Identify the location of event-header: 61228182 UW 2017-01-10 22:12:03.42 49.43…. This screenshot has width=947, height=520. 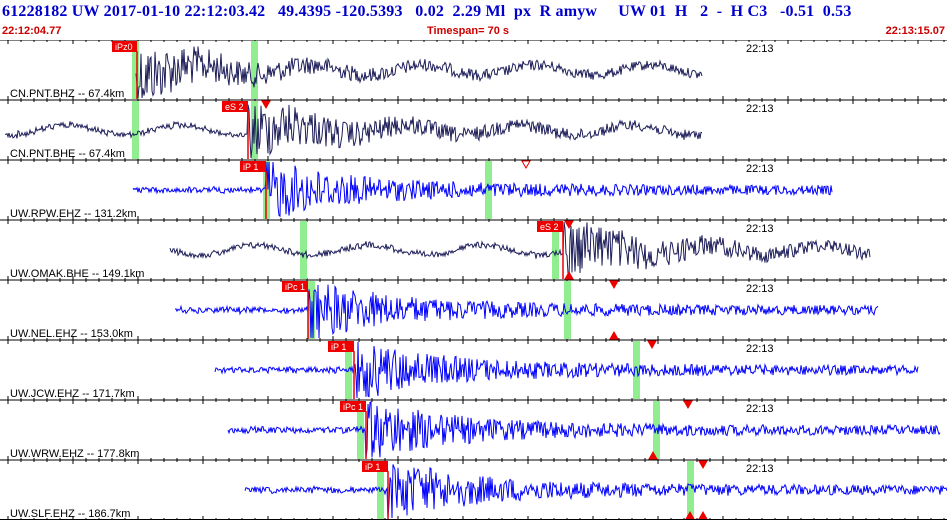
(473, 20).